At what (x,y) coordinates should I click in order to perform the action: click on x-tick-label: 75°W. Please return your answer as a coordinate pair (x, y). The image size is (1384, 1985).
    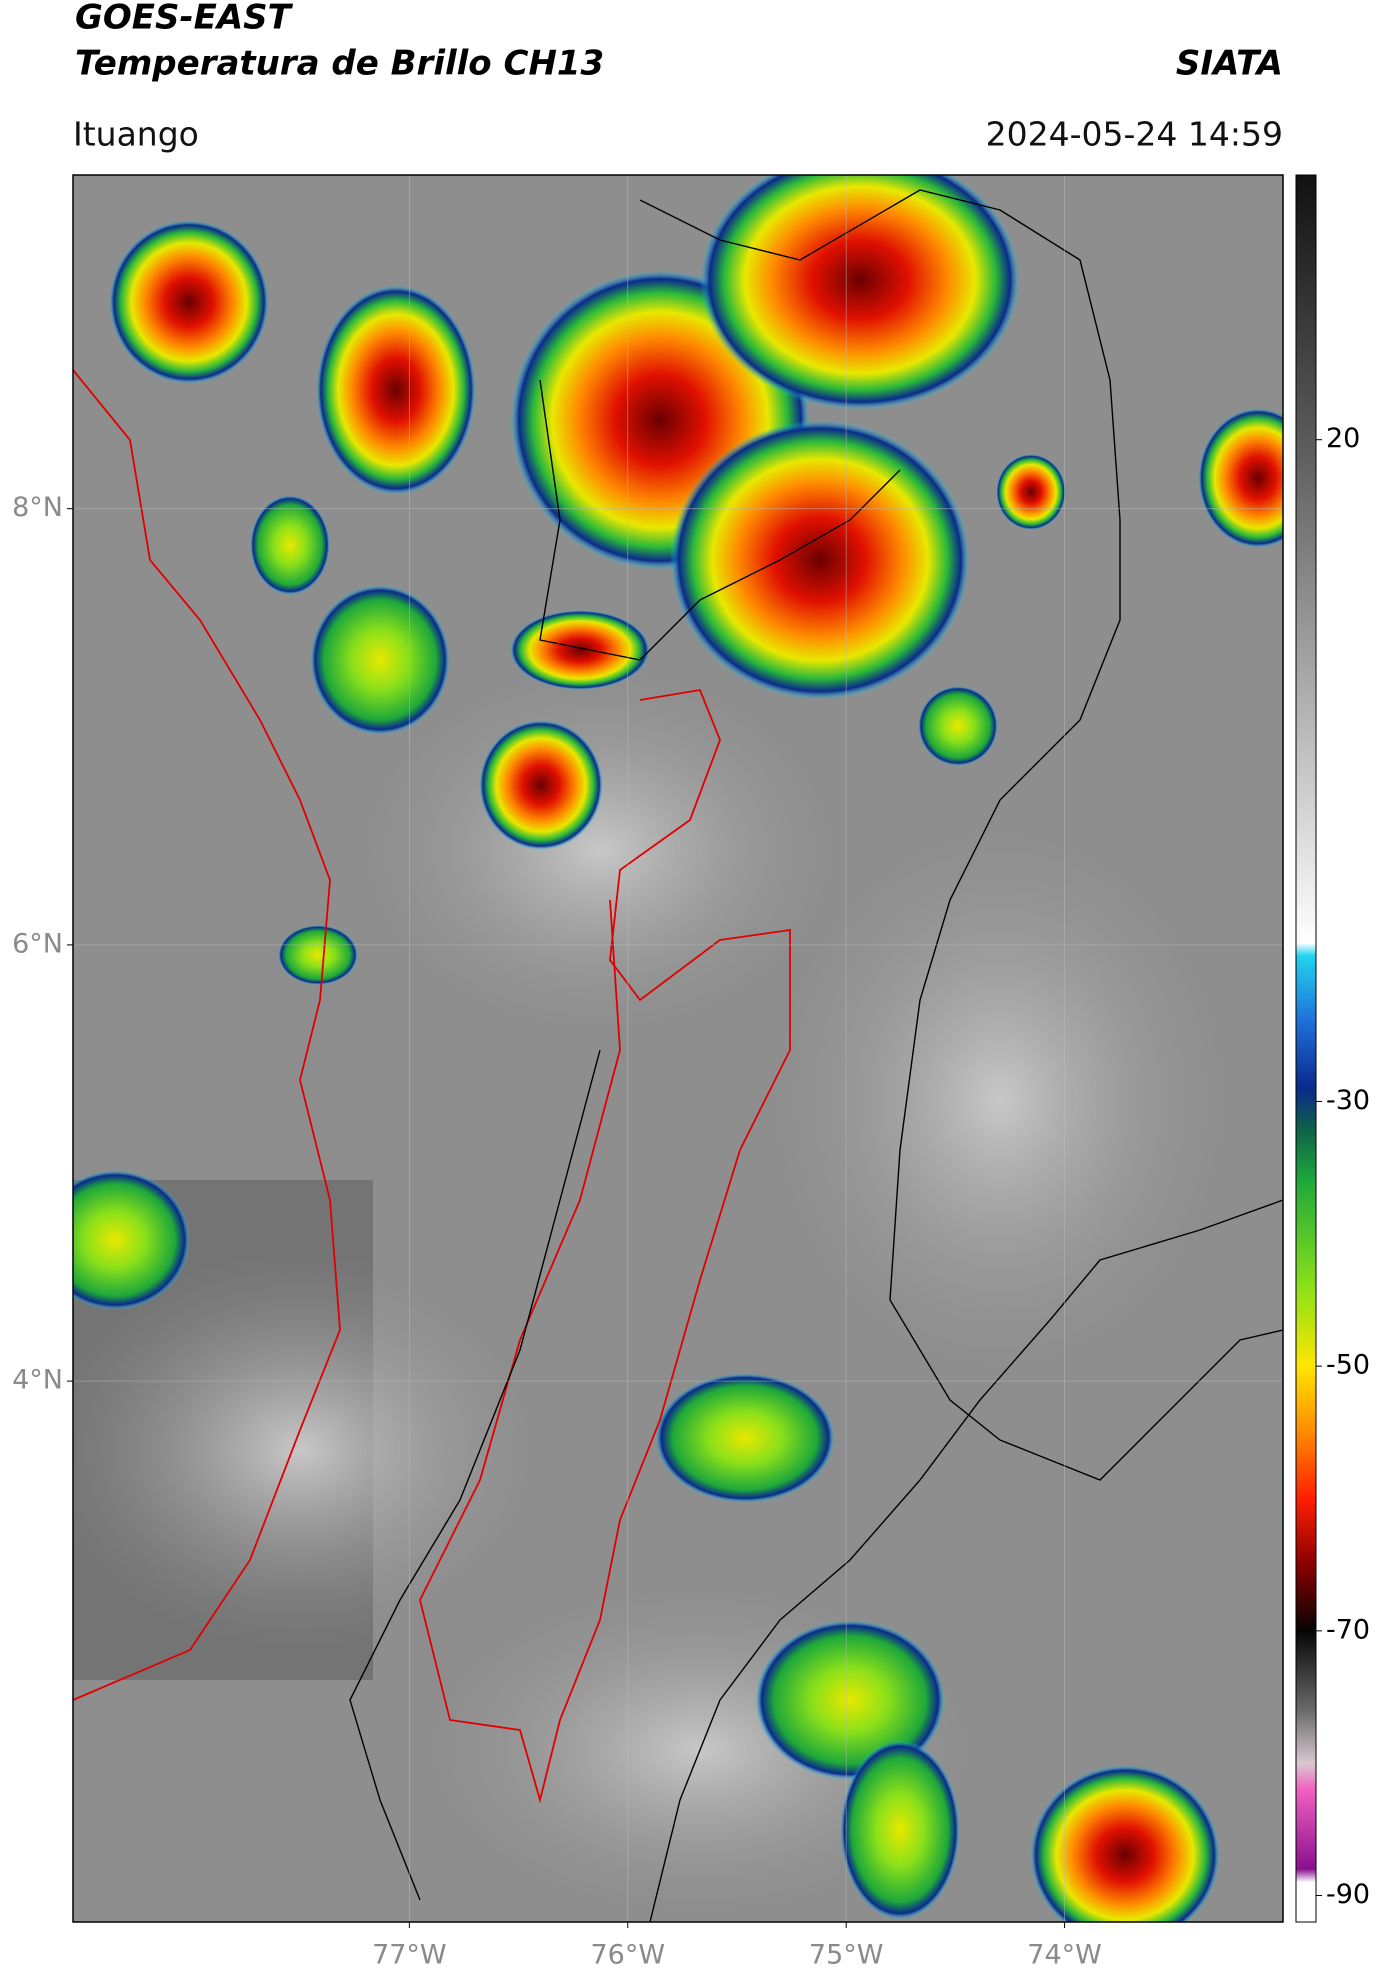
    Looking at the image, I should click on (846, 1955).